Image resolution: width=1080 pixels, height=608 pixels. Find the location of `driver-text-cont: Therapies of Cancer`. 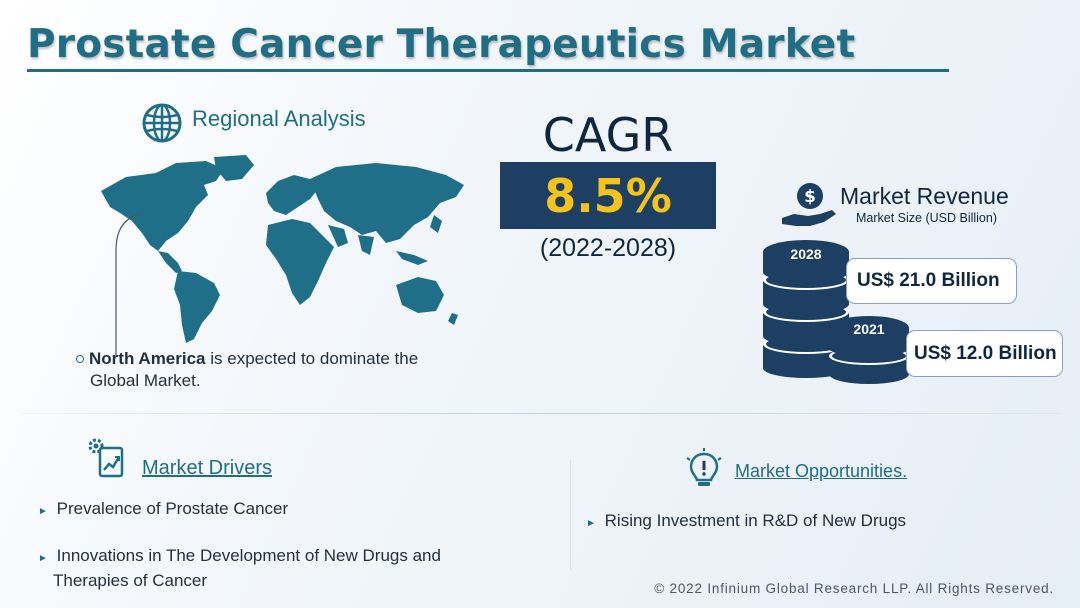

driver-text-cont: Therapies of Cancer is located at coordinates (130, 580).